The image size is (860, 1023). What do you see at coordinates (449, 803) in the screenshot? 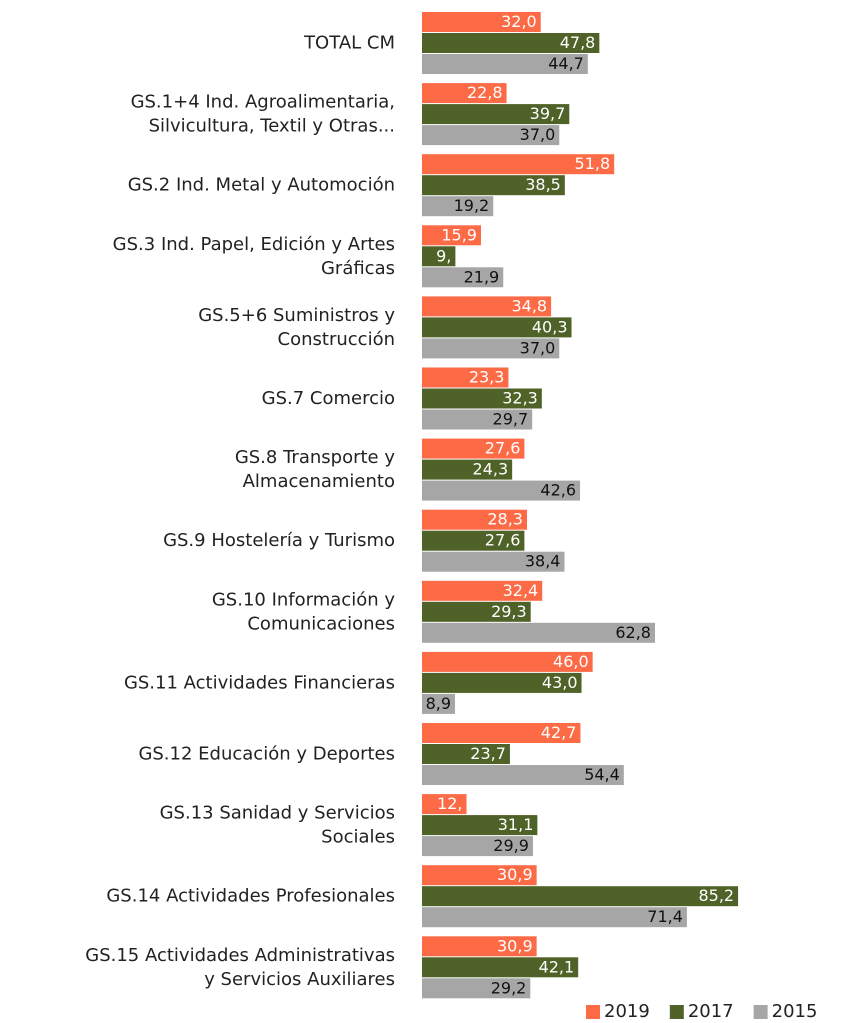
I see `data-label: 12,` at bounding box center [449, 803].